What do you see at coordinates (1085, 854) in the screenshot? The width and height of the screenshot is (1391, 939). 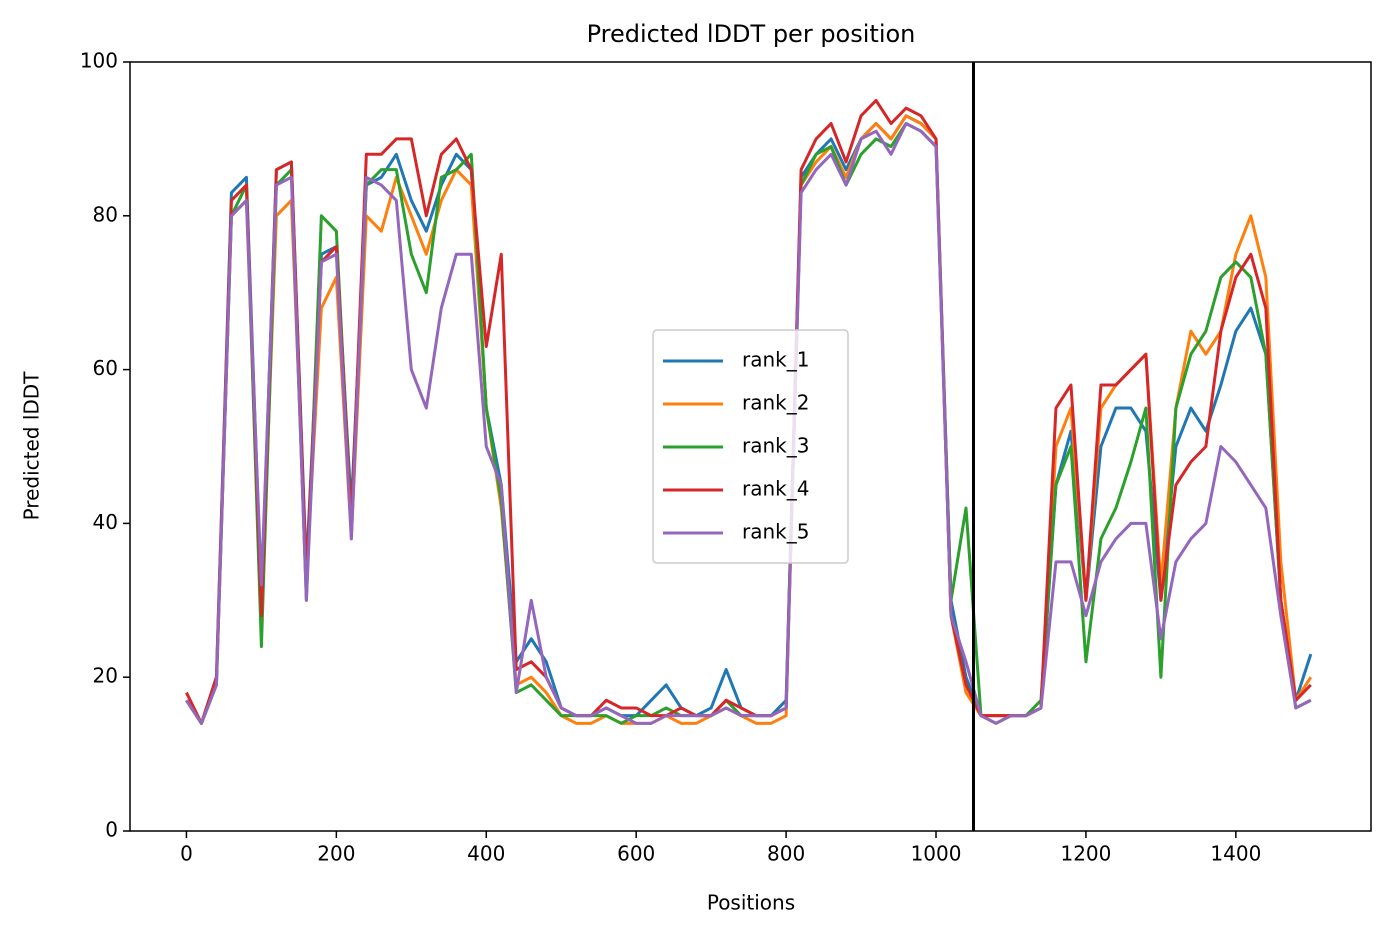 I see `x-tick-label: 1200` at bounding box center [1085, 854].